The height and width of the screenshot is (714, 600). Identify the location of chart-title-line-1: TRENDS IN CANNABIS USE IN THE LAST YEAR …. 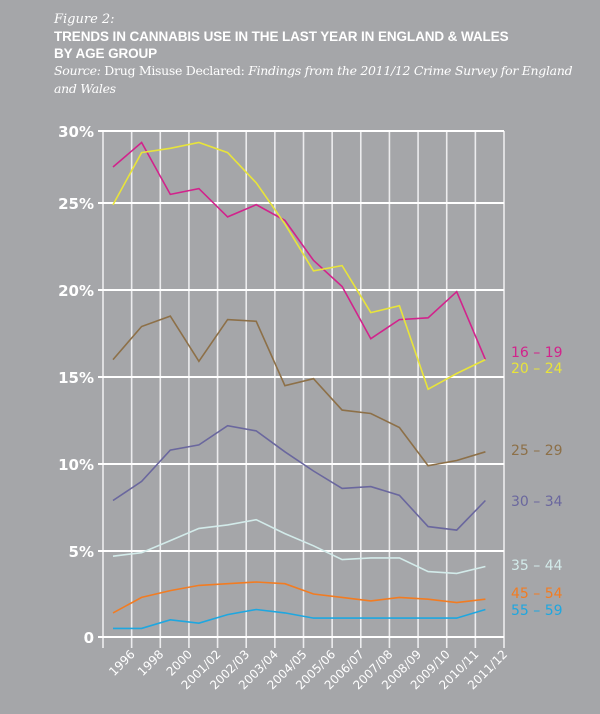
(281, 36).